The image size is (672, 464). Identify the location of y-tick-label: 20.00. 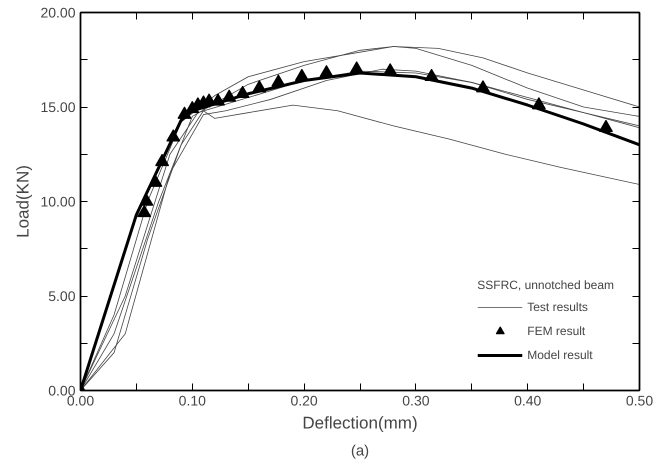
(58, 12).